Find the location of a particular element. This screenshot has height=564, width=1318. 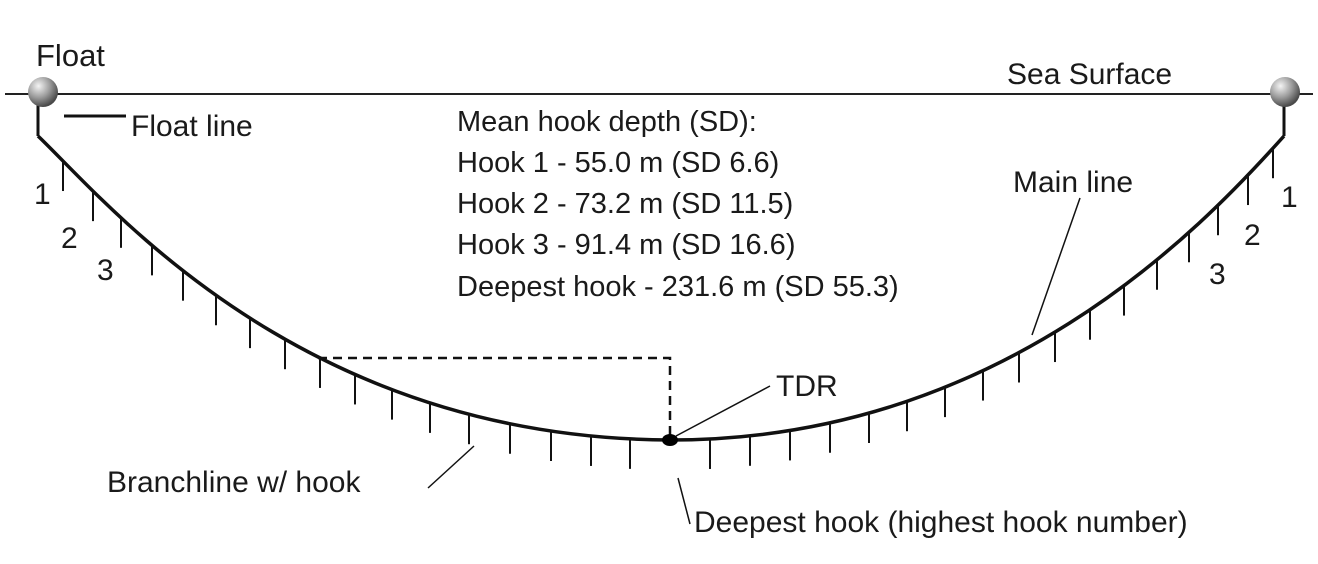

main-line-label: Main line is located at coordinates (1073, 182).